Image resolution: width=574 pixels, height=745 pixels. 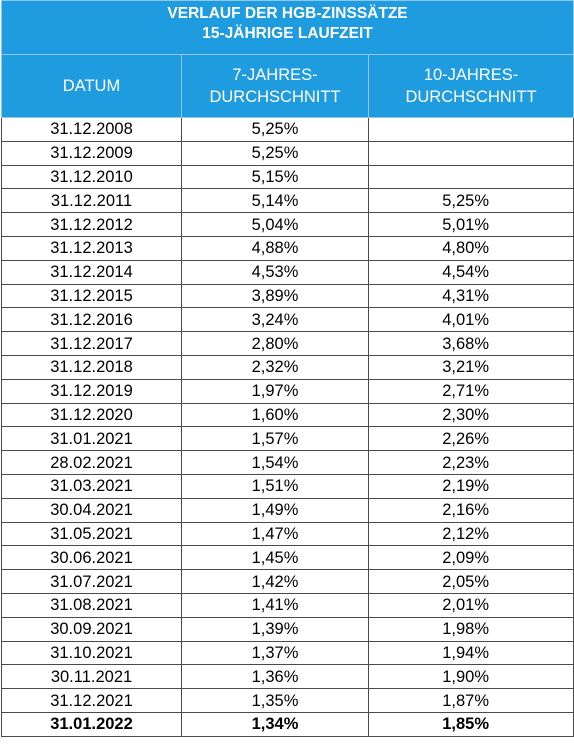 I want to click on cell-10-year-average: 5,25%, so click(x=470, y=201).